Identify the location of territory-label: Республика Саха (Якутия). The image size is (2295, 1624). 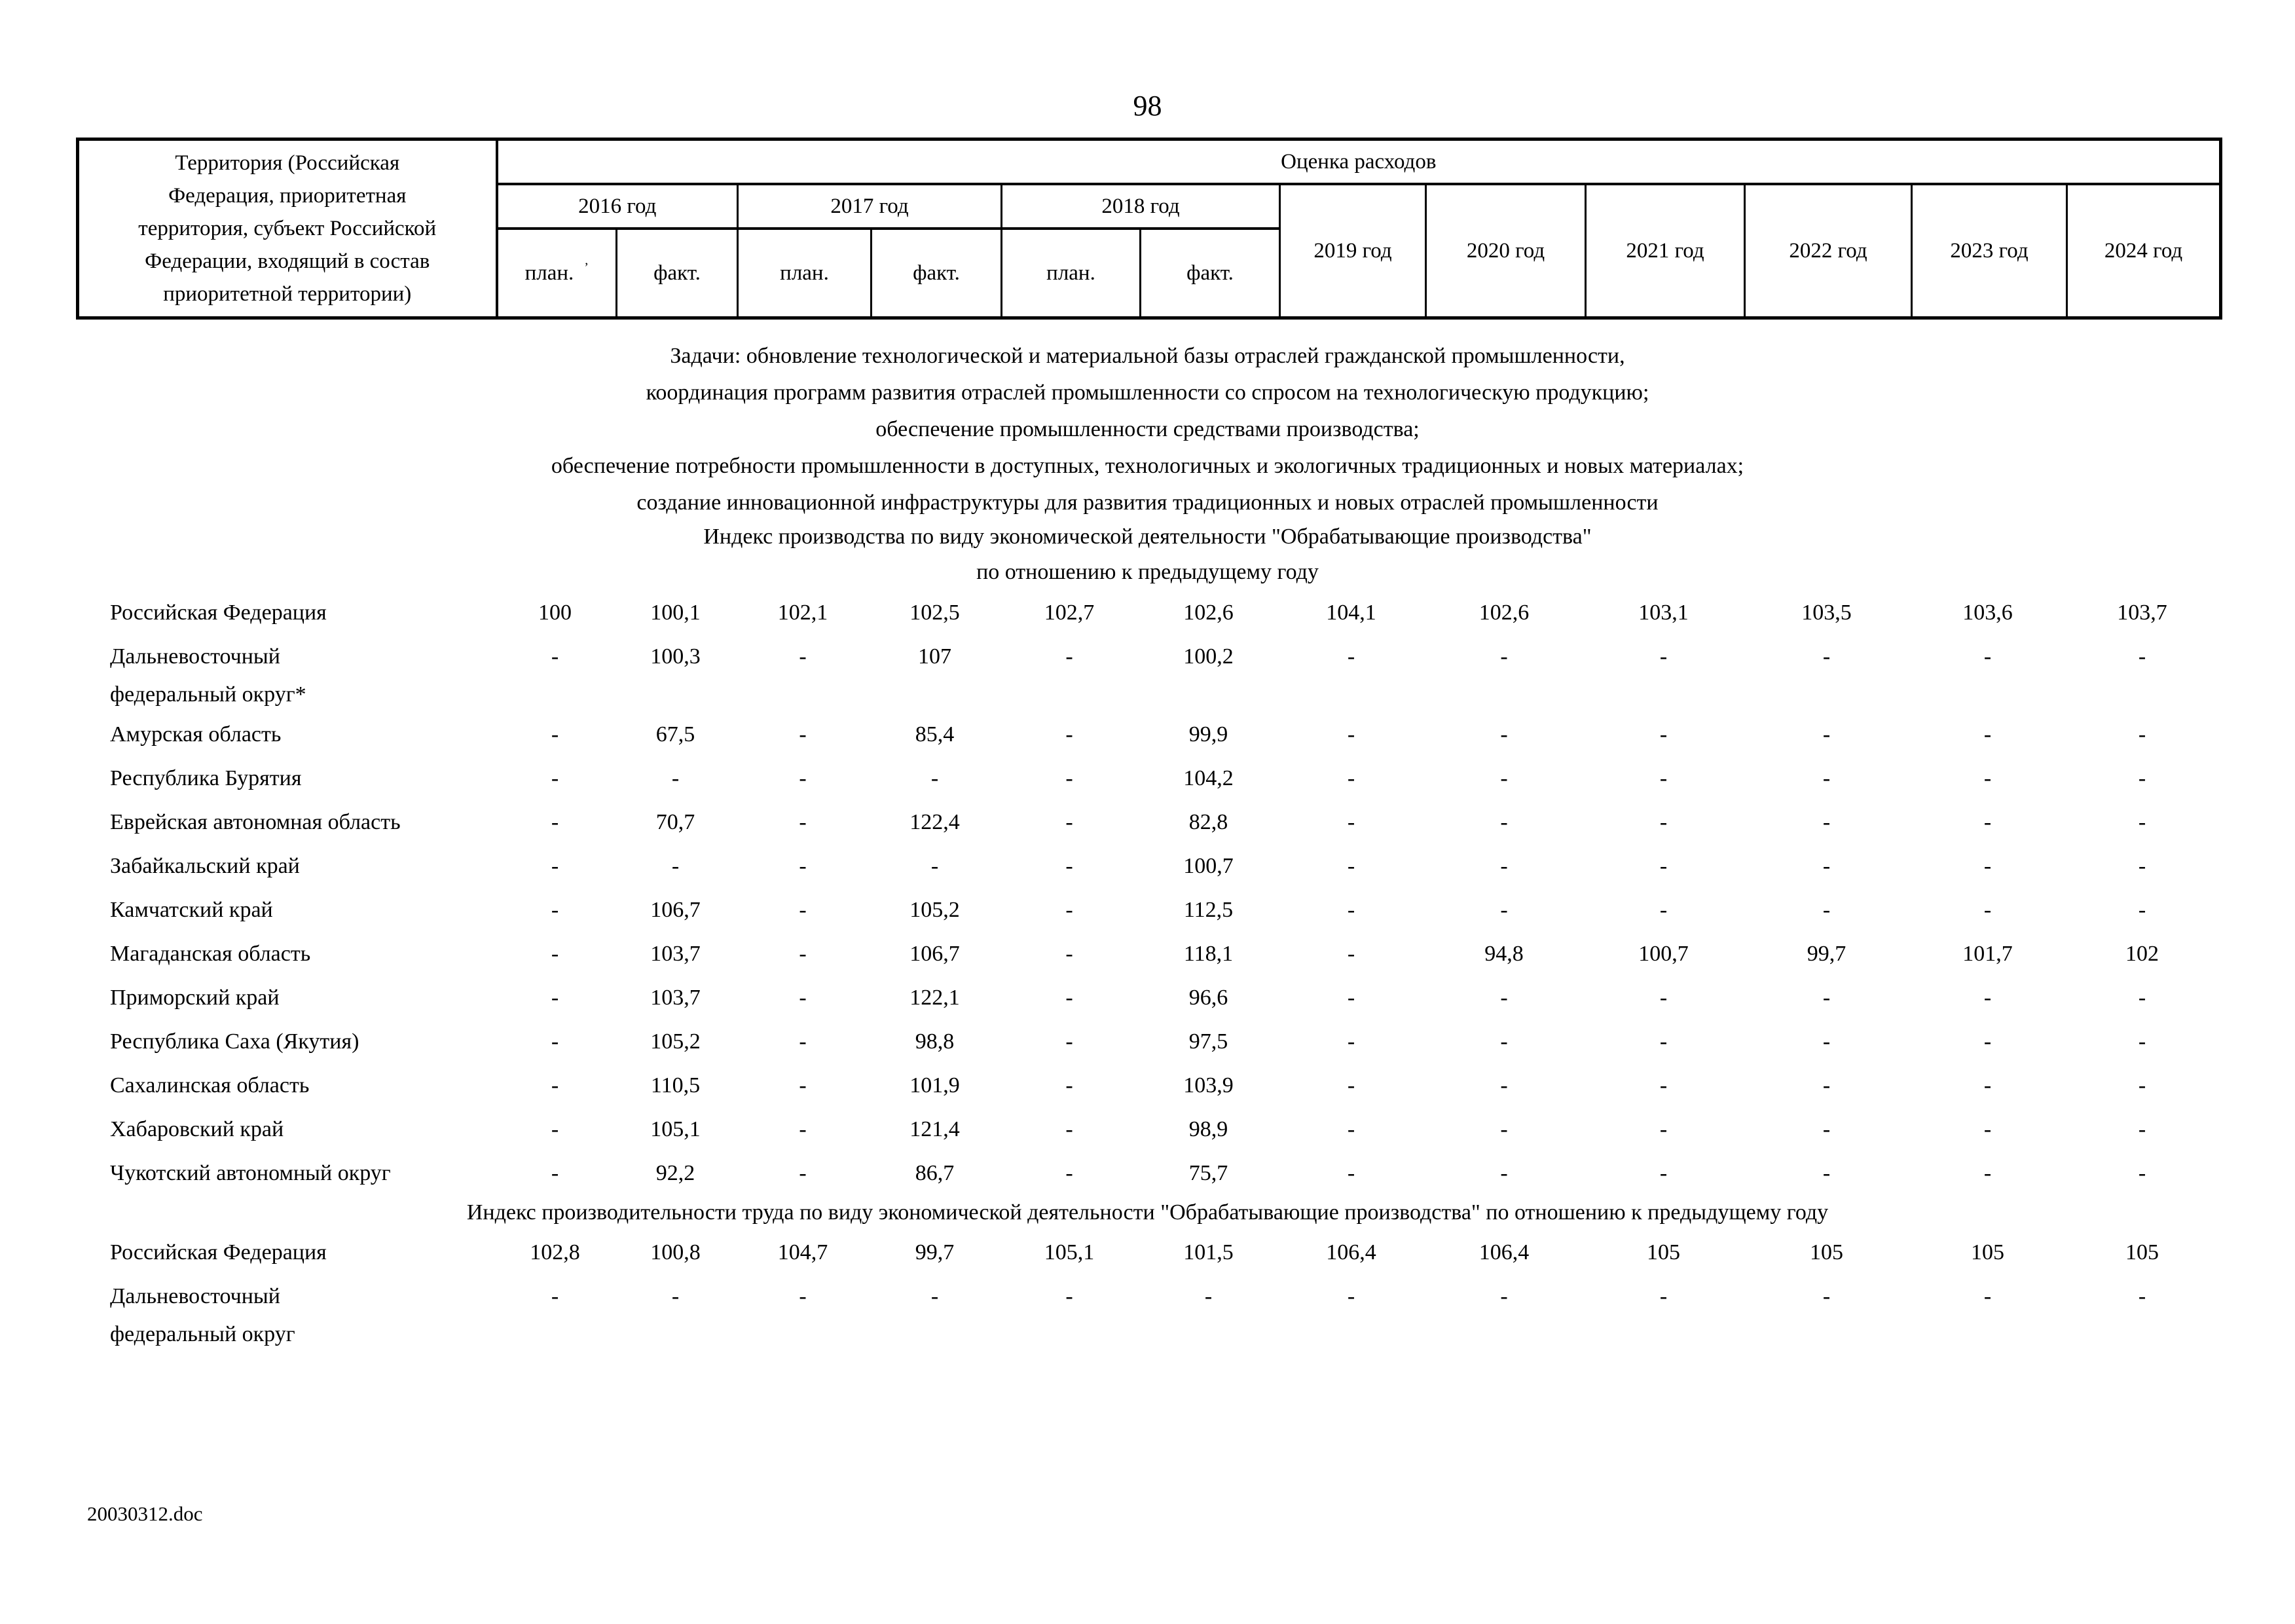
(285, 1043).